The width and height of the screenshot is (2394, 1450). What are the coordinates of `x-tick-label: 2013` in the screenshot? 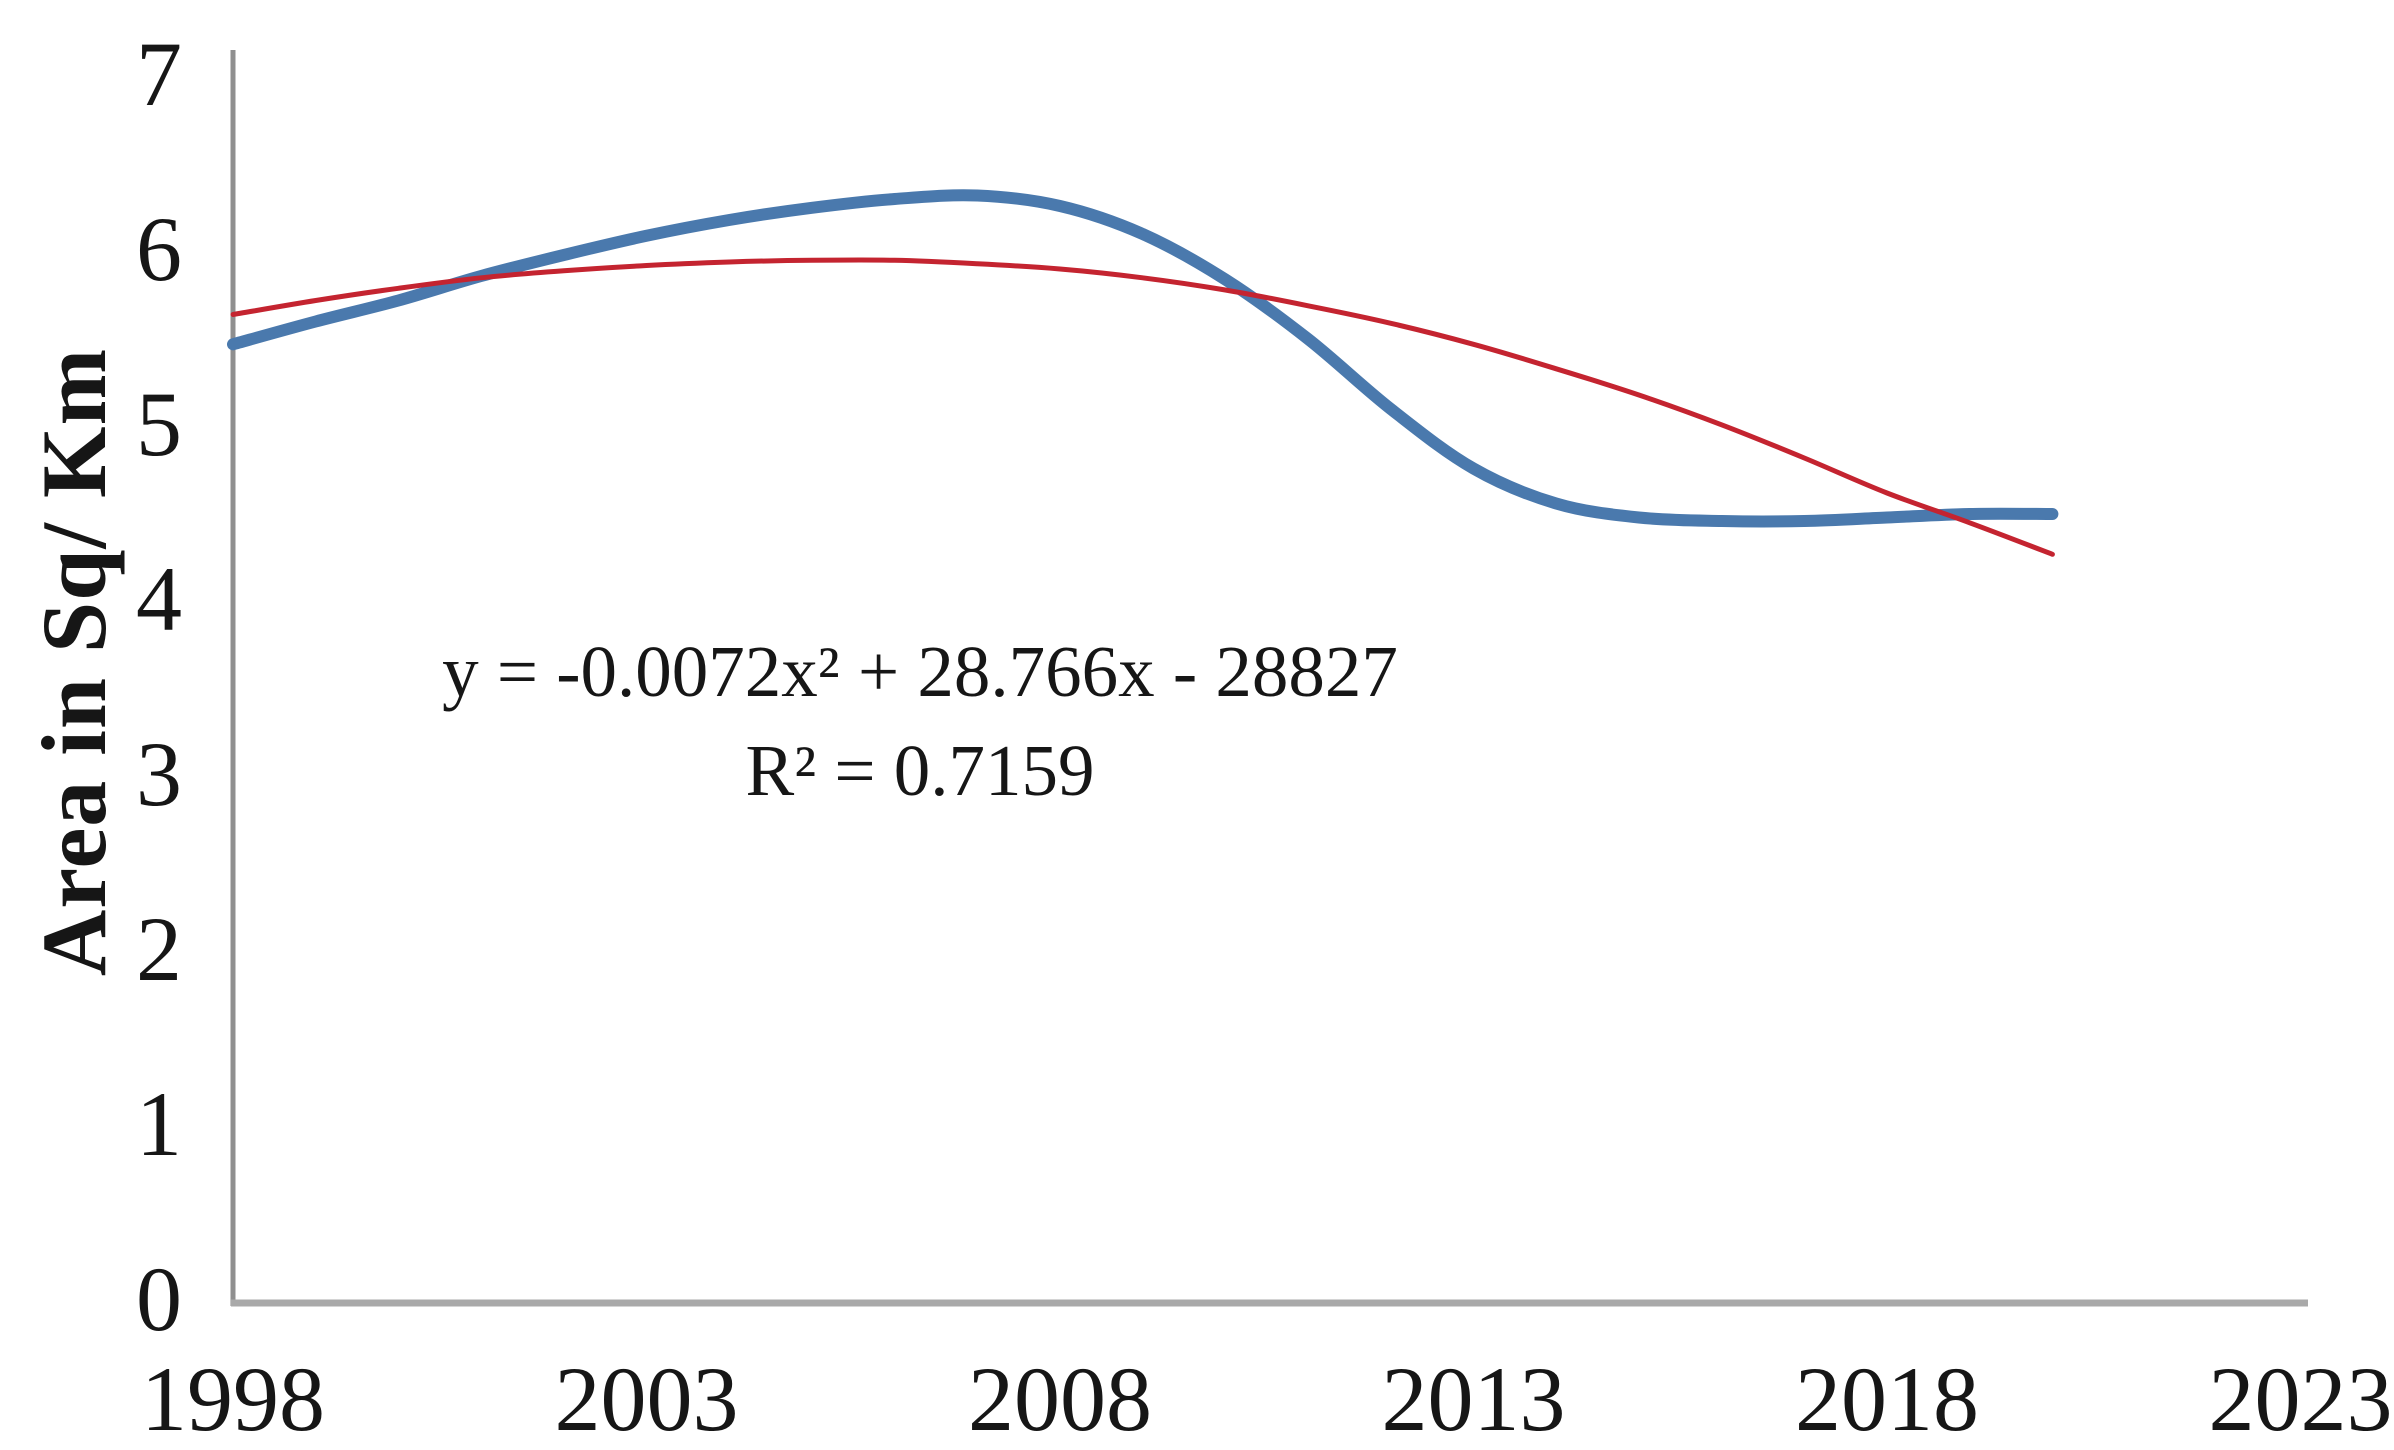 It's located at (1474, 1399).